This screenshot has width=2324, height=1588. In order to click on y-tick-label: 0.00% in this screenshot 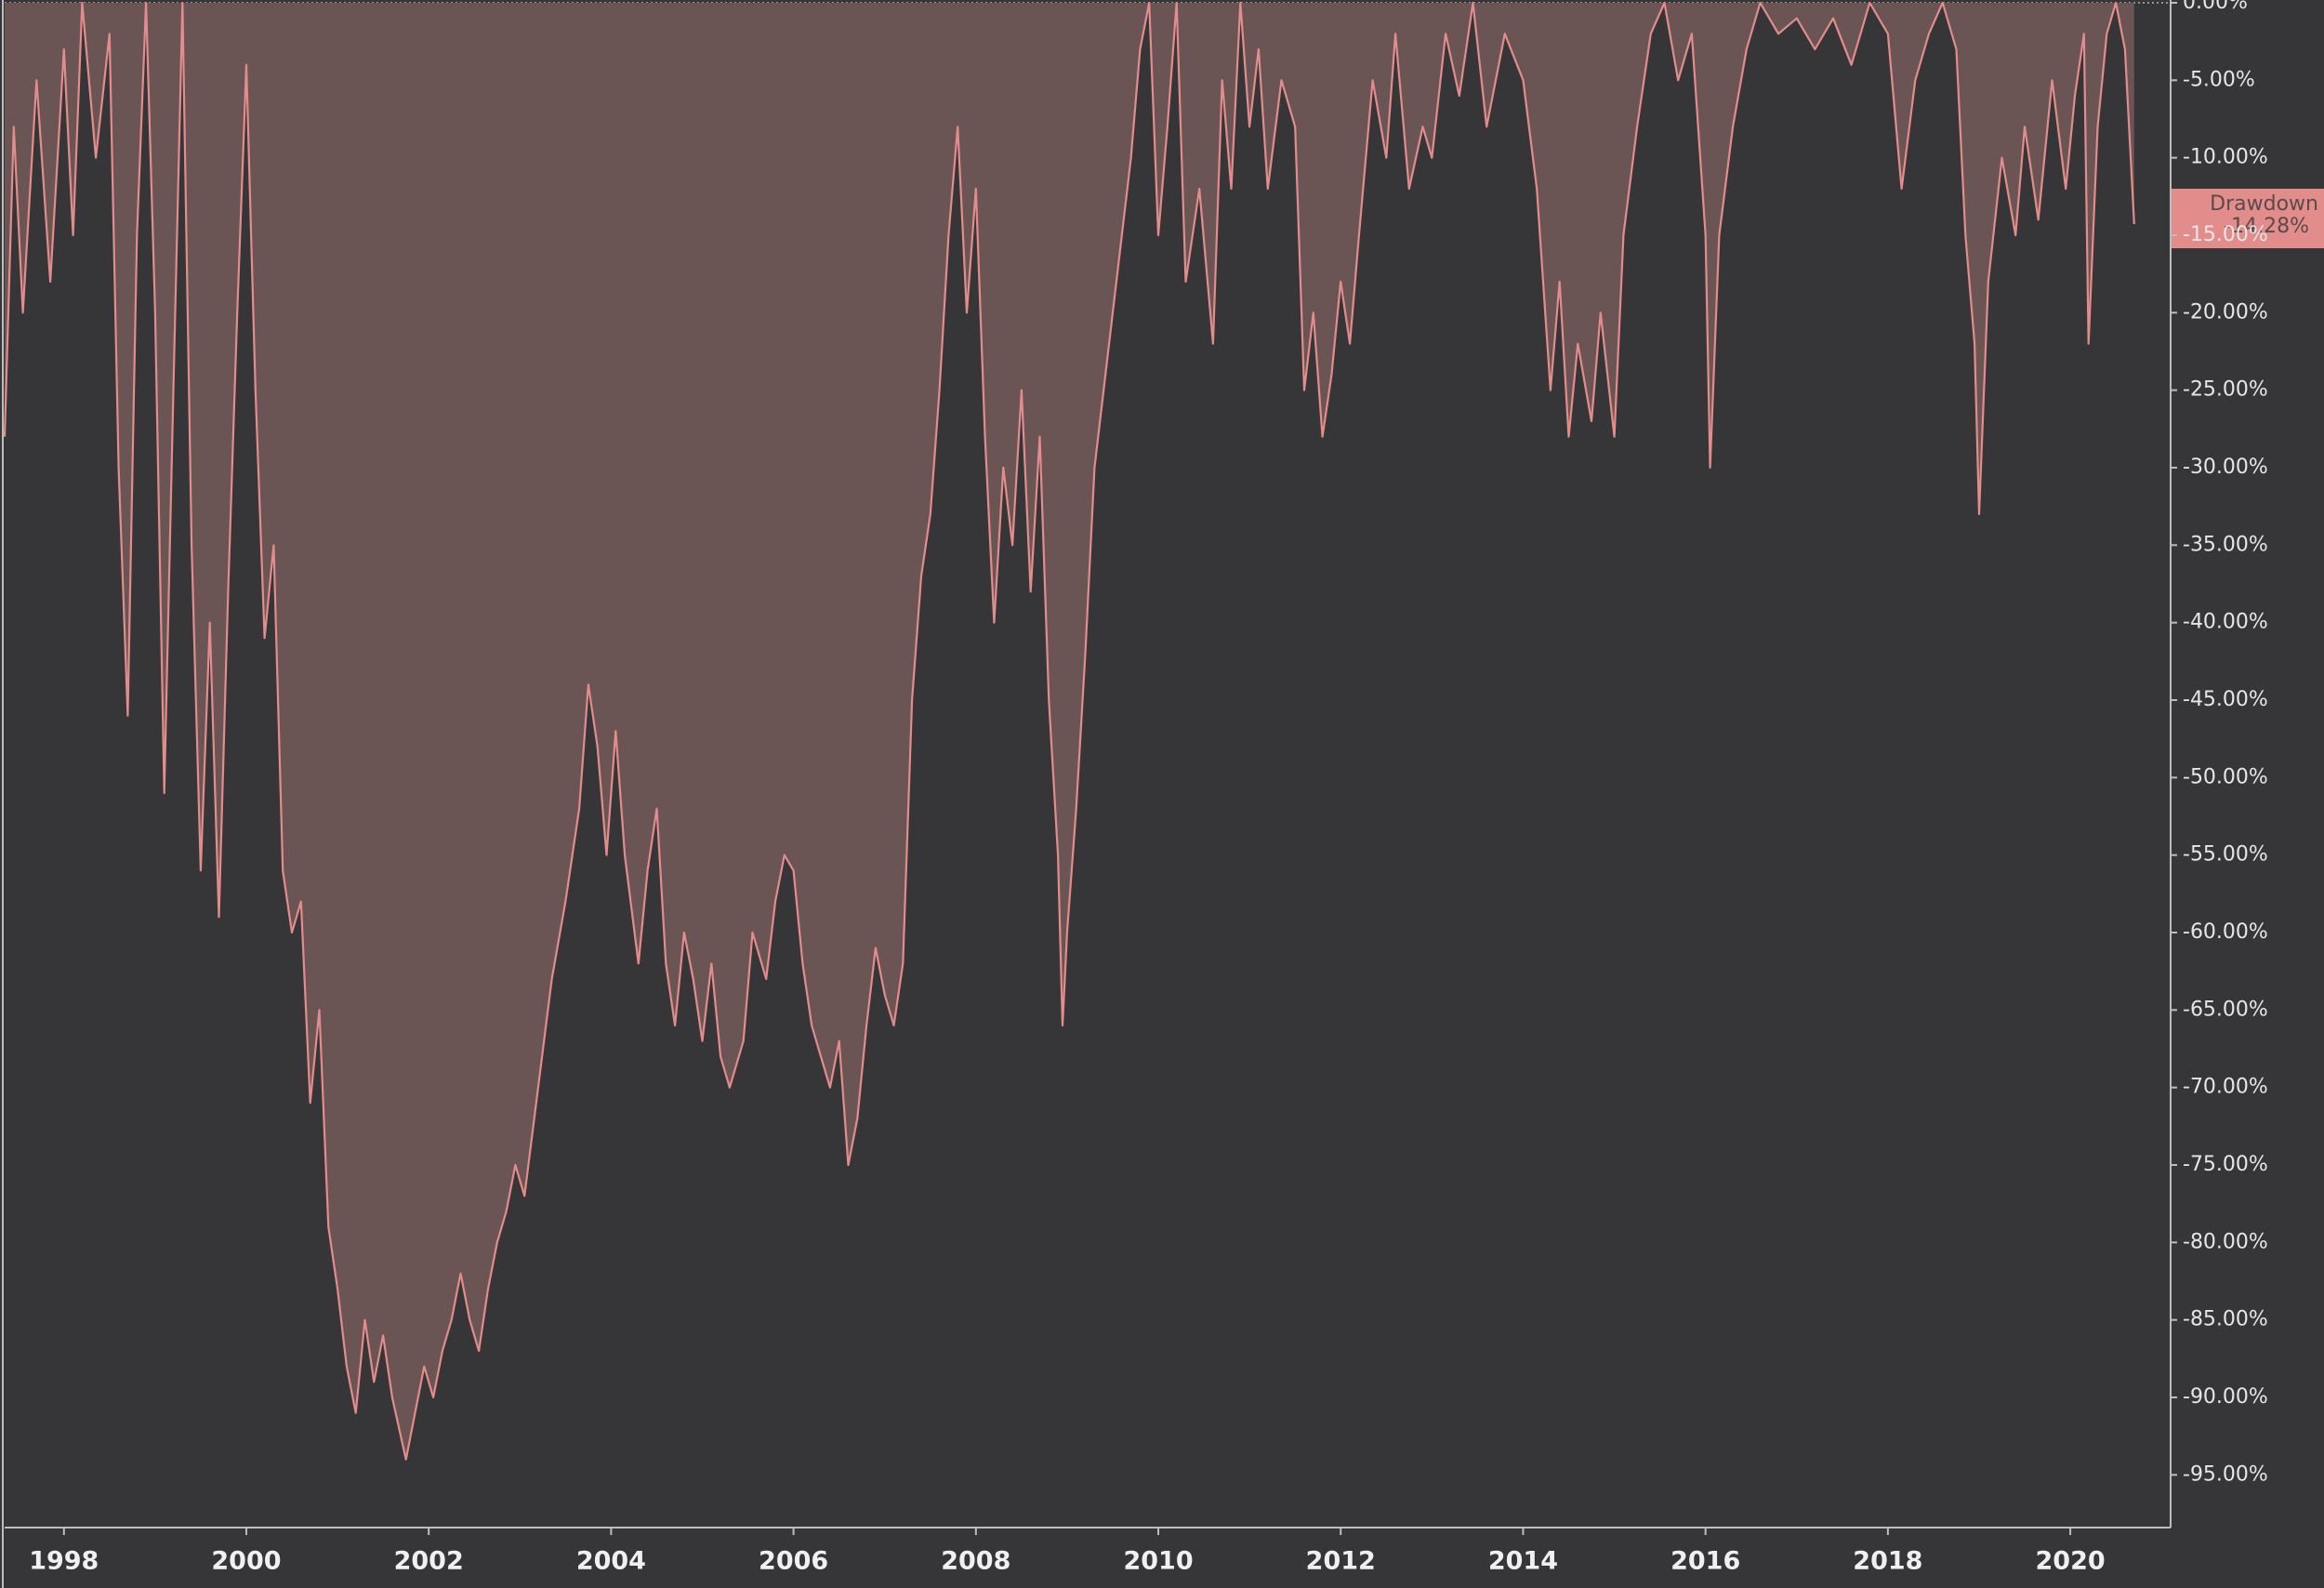, I will do `click(2215, 7)`.